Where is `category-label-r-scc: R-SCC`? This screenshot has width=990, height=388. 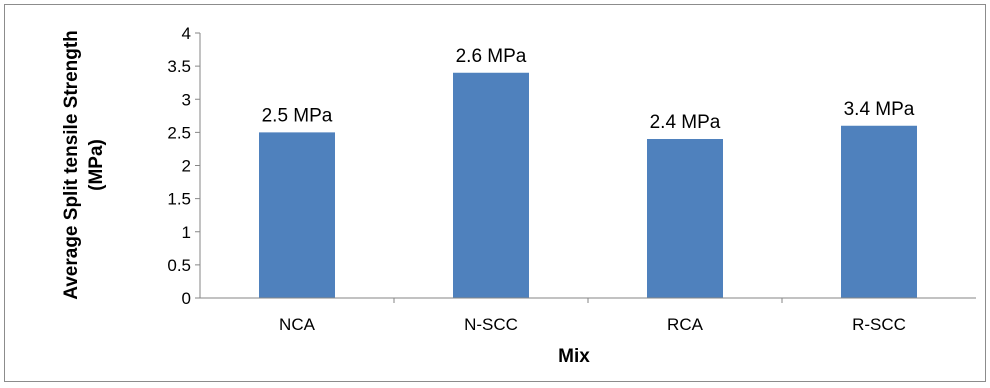
category-label-r-scc: R-SCC is located at coordinates (879, 324).